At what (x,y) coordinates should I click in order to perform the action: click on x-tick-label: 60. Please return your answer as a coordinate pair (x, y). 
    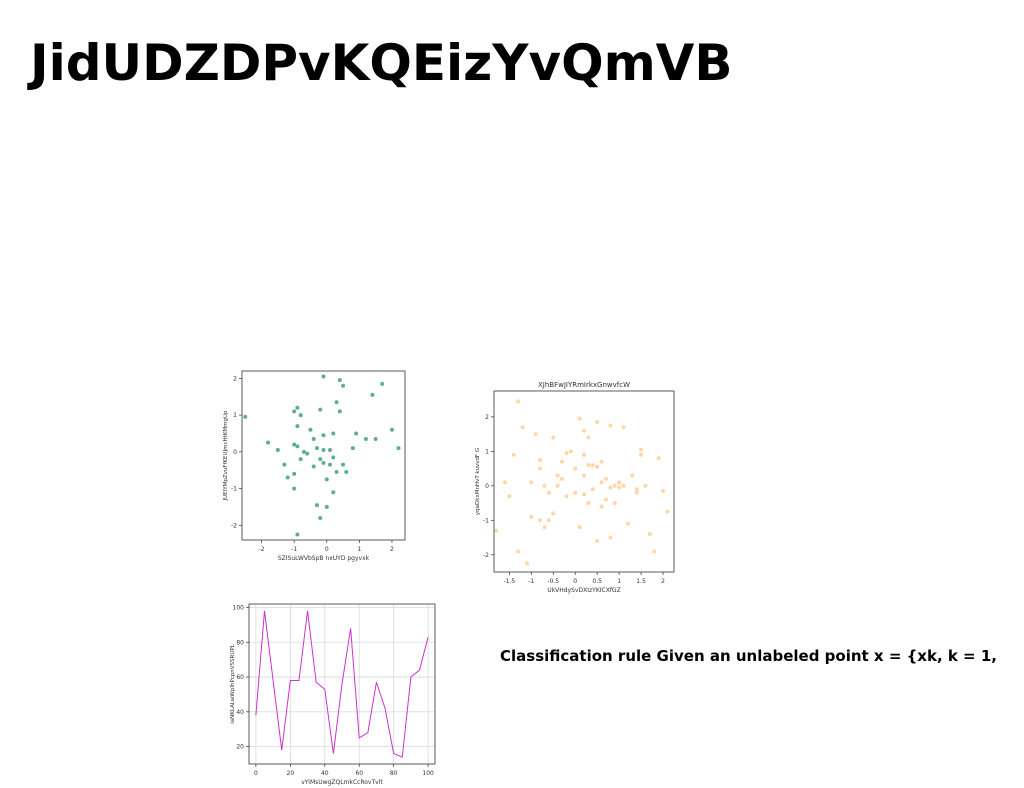
    Looking at the image, I should click on (359, 773).